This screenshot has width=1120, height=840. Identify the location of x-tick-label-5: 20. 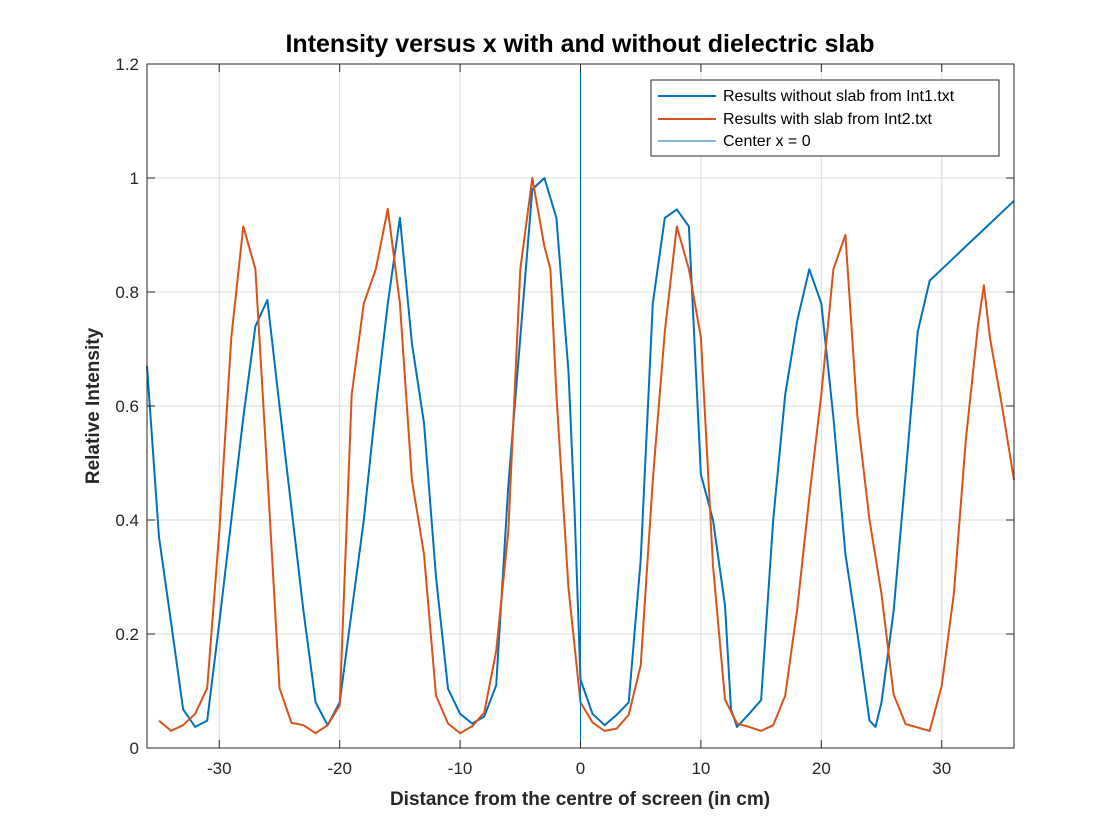
(821, 768).